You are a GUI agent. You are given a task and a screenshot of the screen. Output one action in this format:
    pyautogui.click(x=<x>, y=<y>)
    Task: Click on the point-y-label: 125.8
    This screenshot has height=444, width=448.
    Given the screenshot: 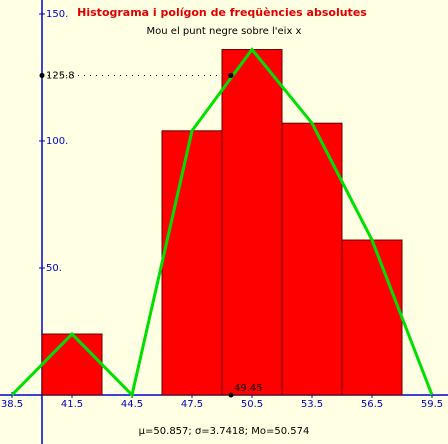 What is the action you would take?
    pyautogui.click(x=60, y=75)
    